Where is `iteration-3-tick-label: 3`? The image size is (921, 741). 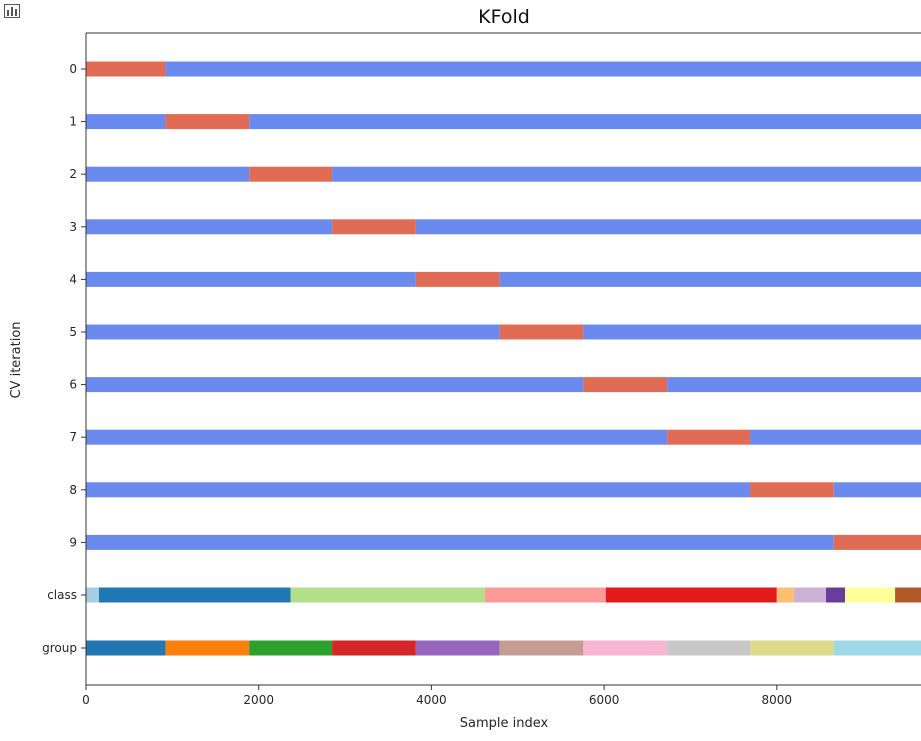 iteration-3-tick-label: 3 is located at coordinates (73, 227).